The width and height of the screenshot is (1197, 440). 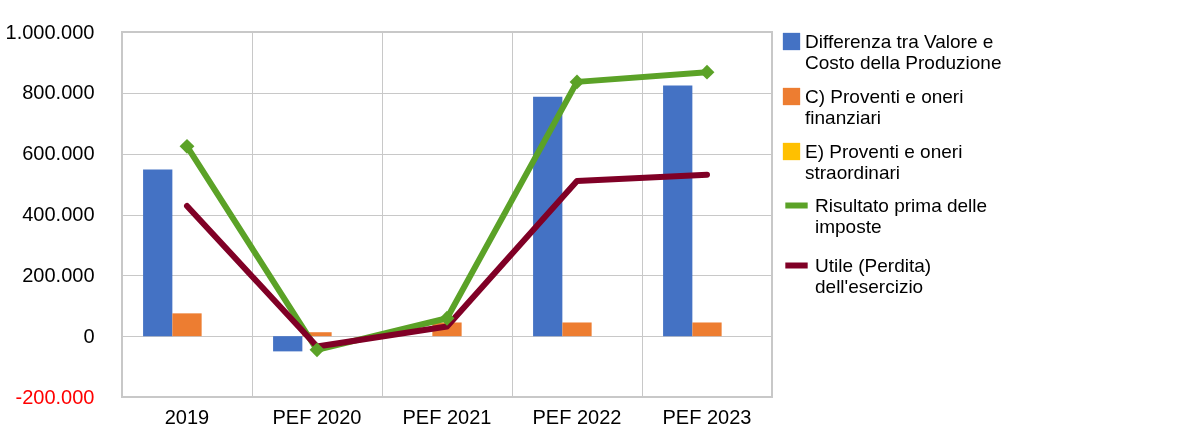 I want to click on y-tick-label: 1.000.000, so click(x=50, y=31).